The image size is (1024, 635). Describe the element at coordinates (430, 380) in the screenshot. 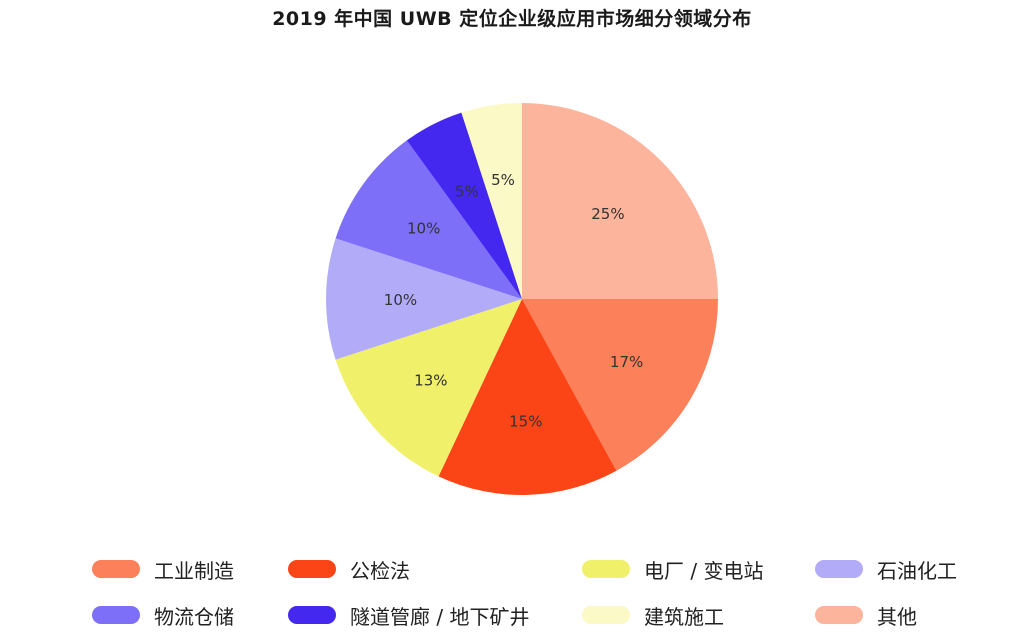

I see `slice-value-label: 13%` at that location.